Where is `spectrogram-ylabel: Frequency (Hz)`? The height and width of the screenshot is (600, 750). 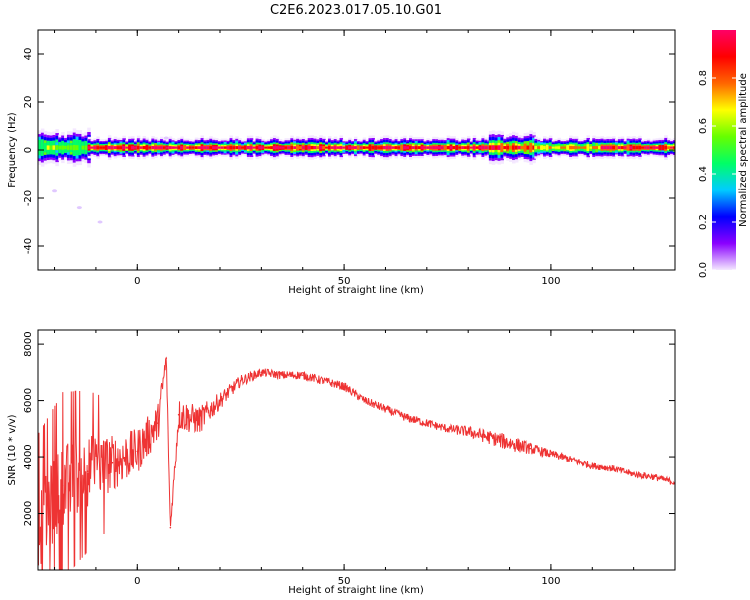
spectrogram-ylabel: Frequency (Hz) is located at coordinates (12, 150).